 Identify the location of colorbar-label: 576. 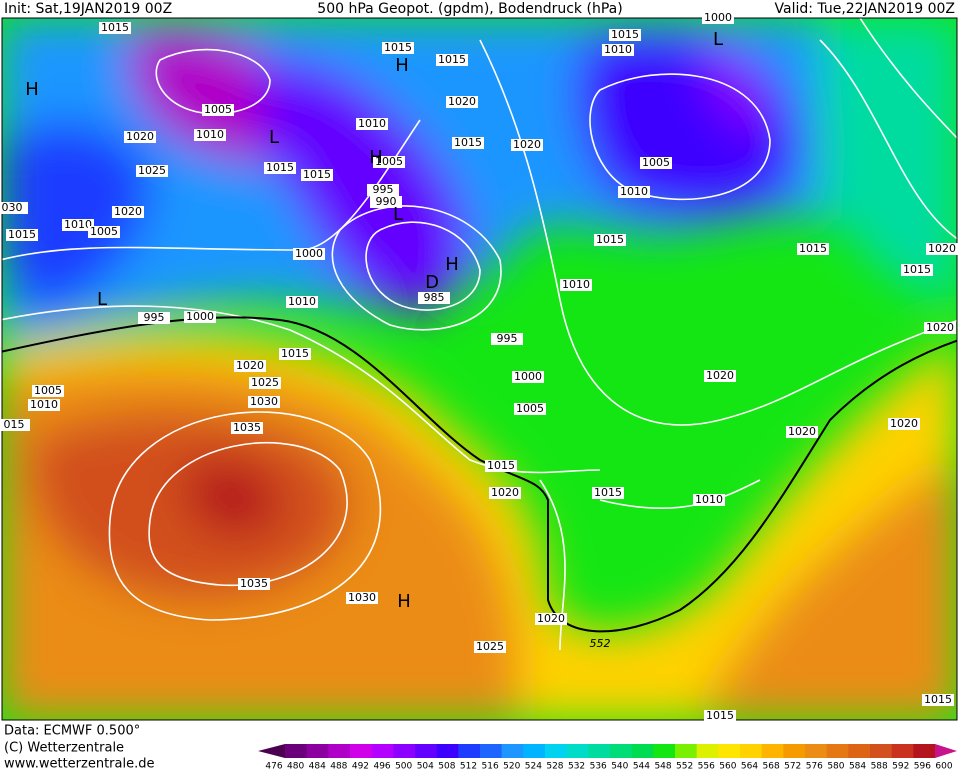
(814, 766).